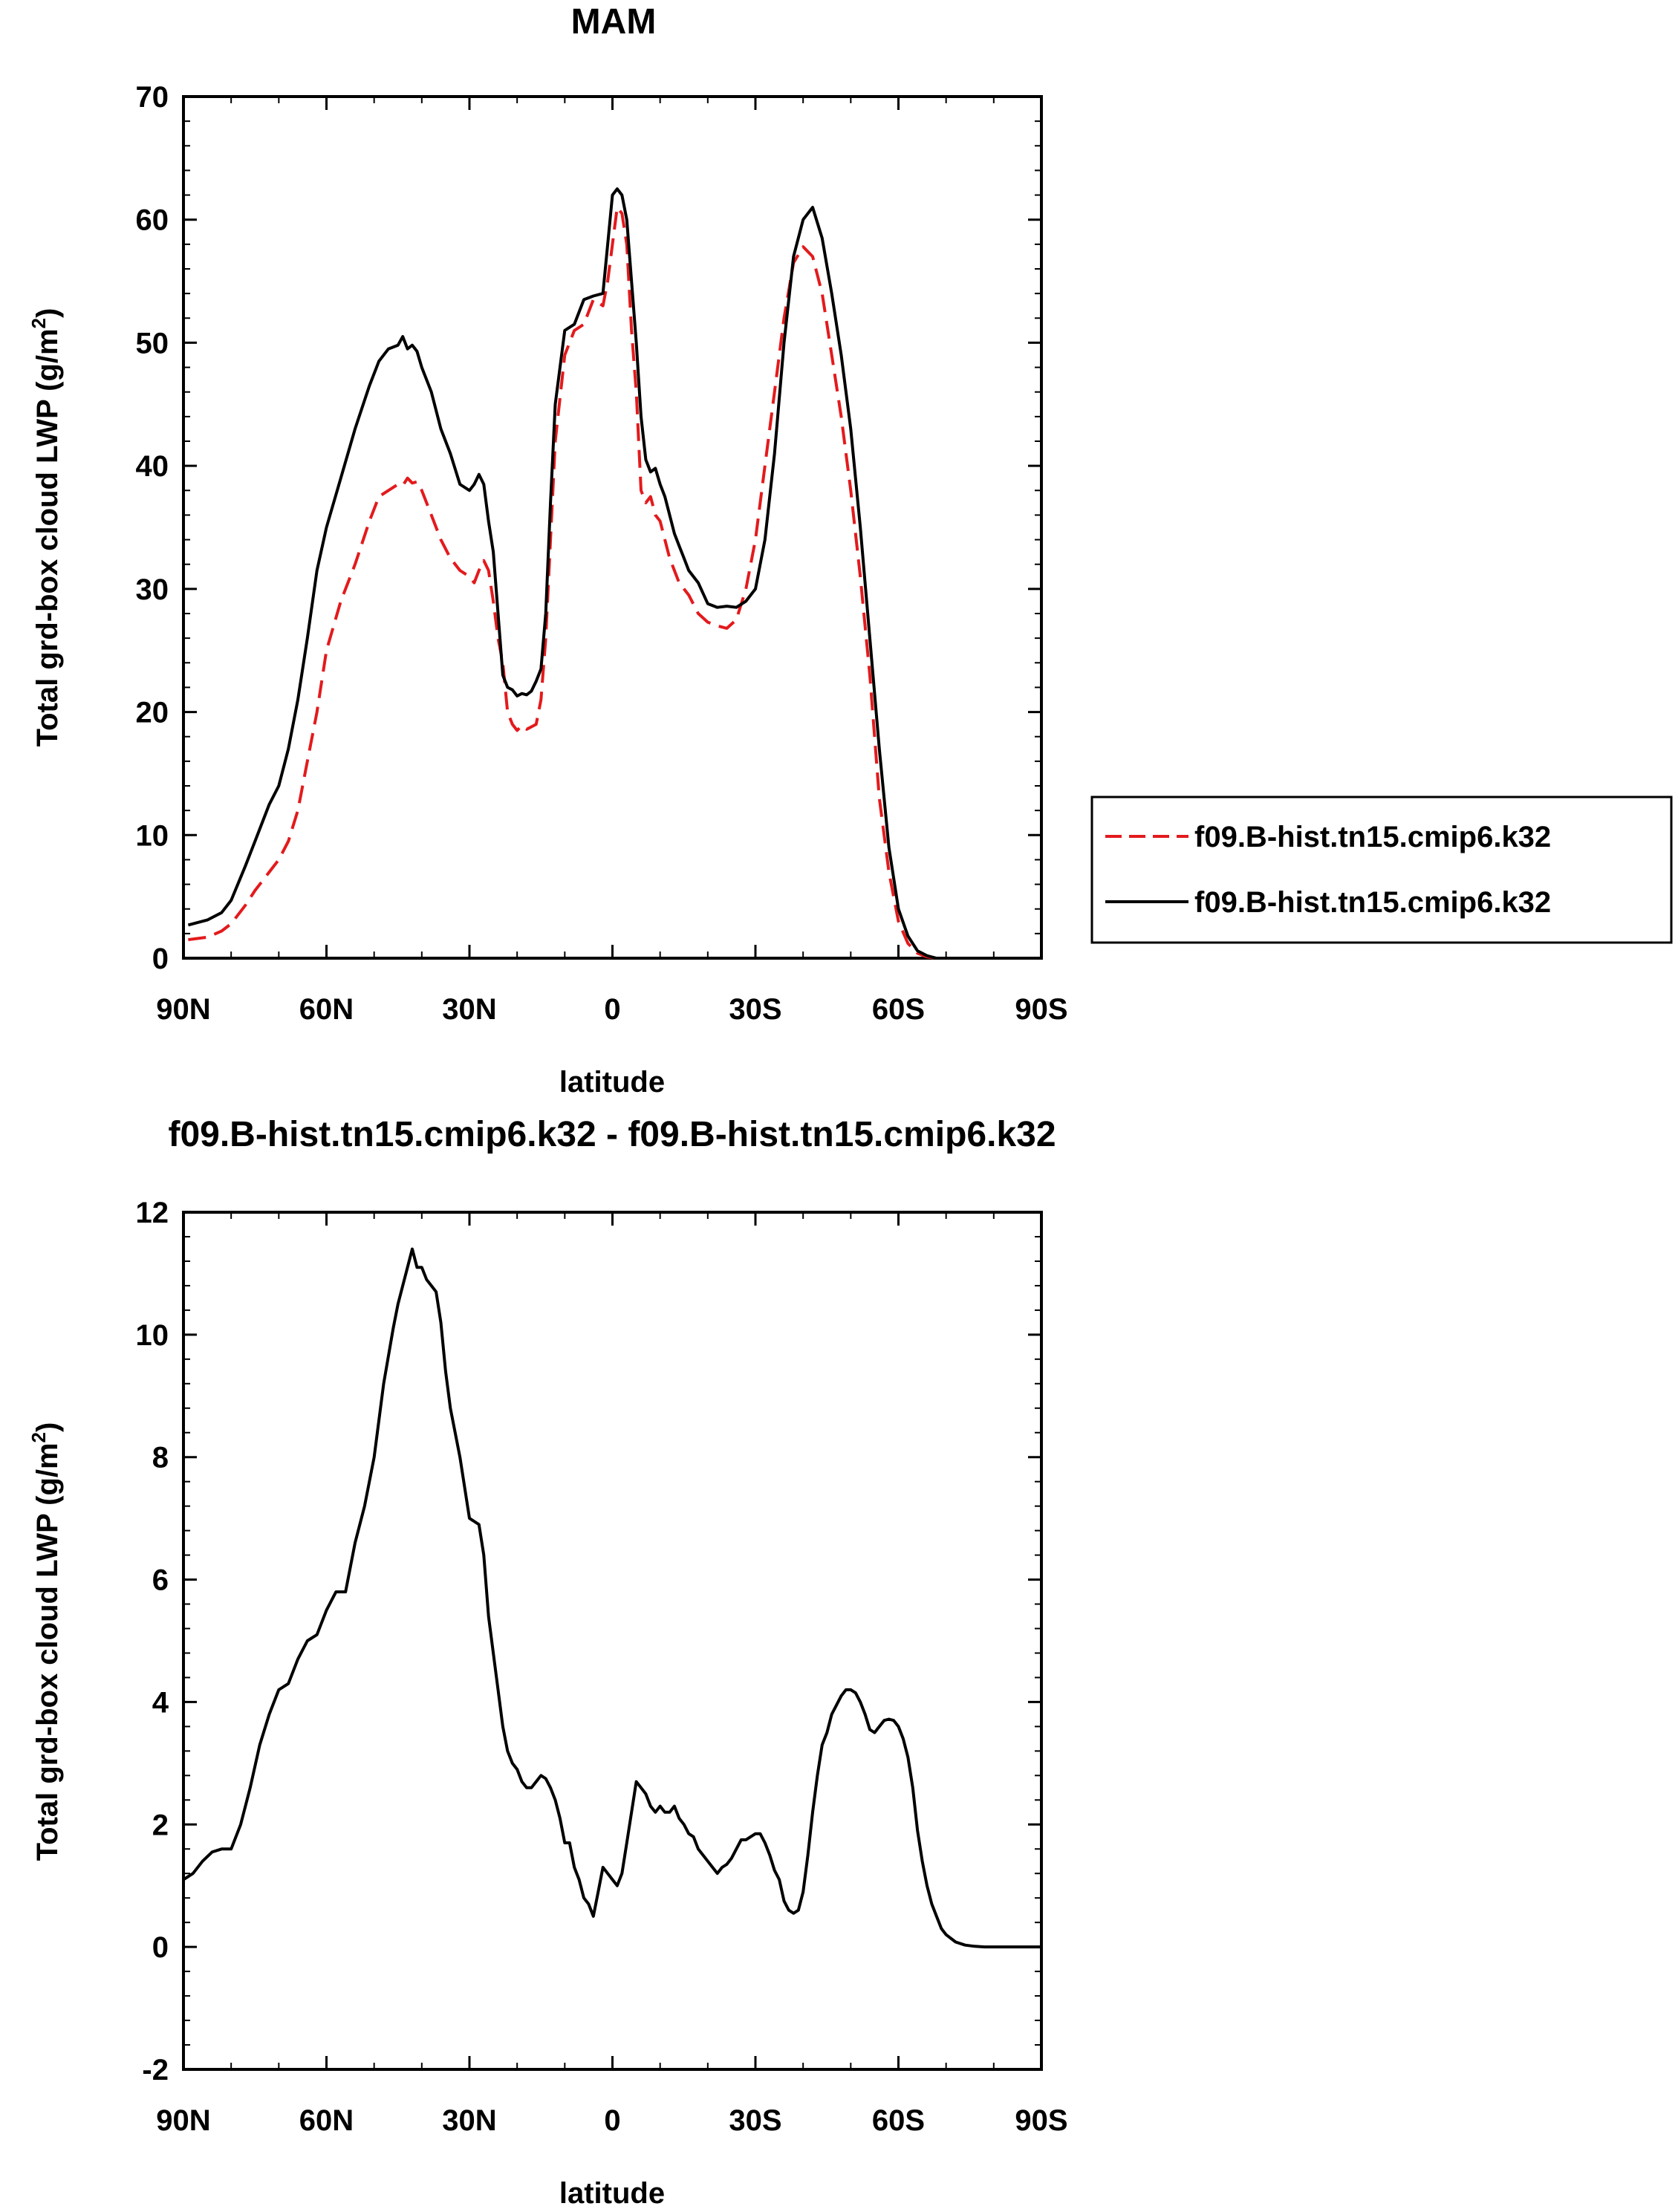 The height and width of the screenshot is (2212, 1678). I want to click on top-x-tick-label: 0, so click(612, 1010).